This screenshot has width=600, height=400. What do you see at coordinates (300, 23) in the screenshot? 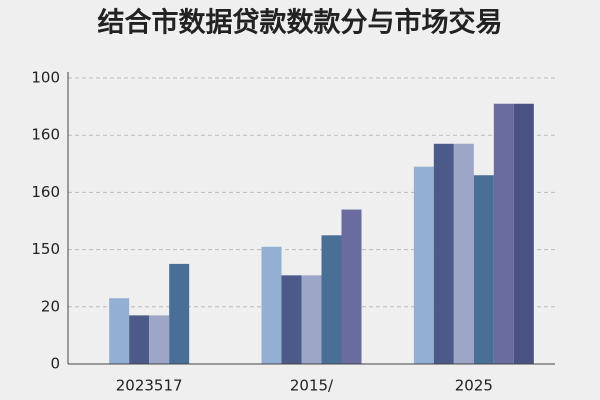
I see `chart-title: 结合市数据贷款数款分与市场交易` at bounding box center [300, 23].